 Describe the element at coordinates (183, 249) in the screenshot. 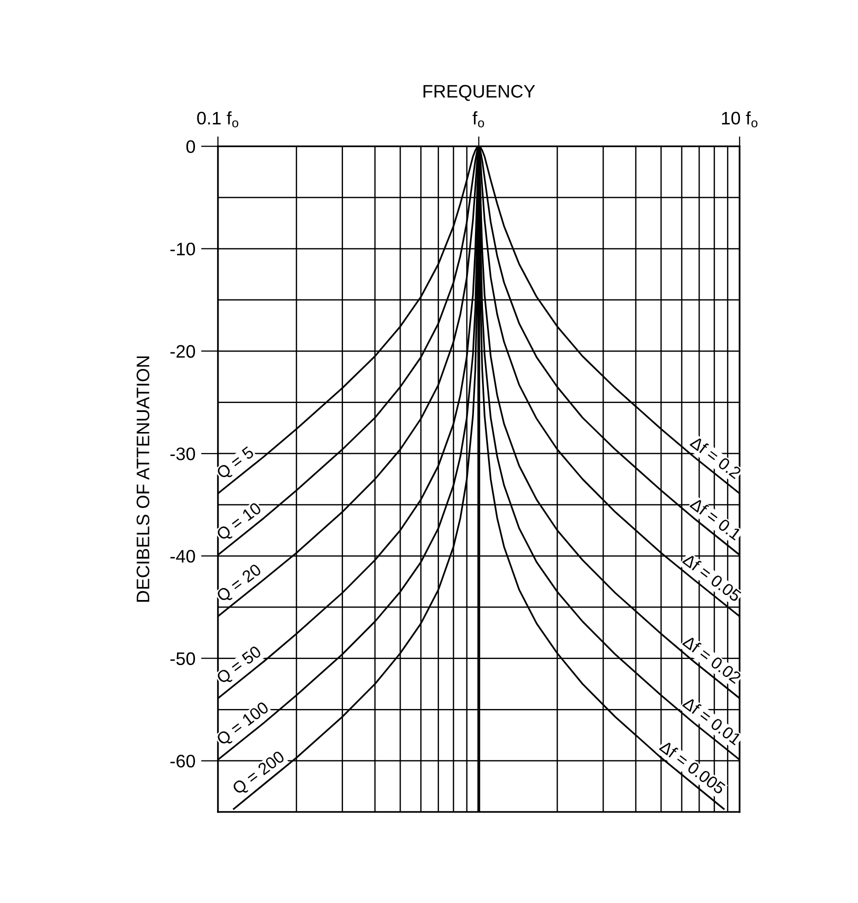

I see `y-tick-label: -10` at that location.